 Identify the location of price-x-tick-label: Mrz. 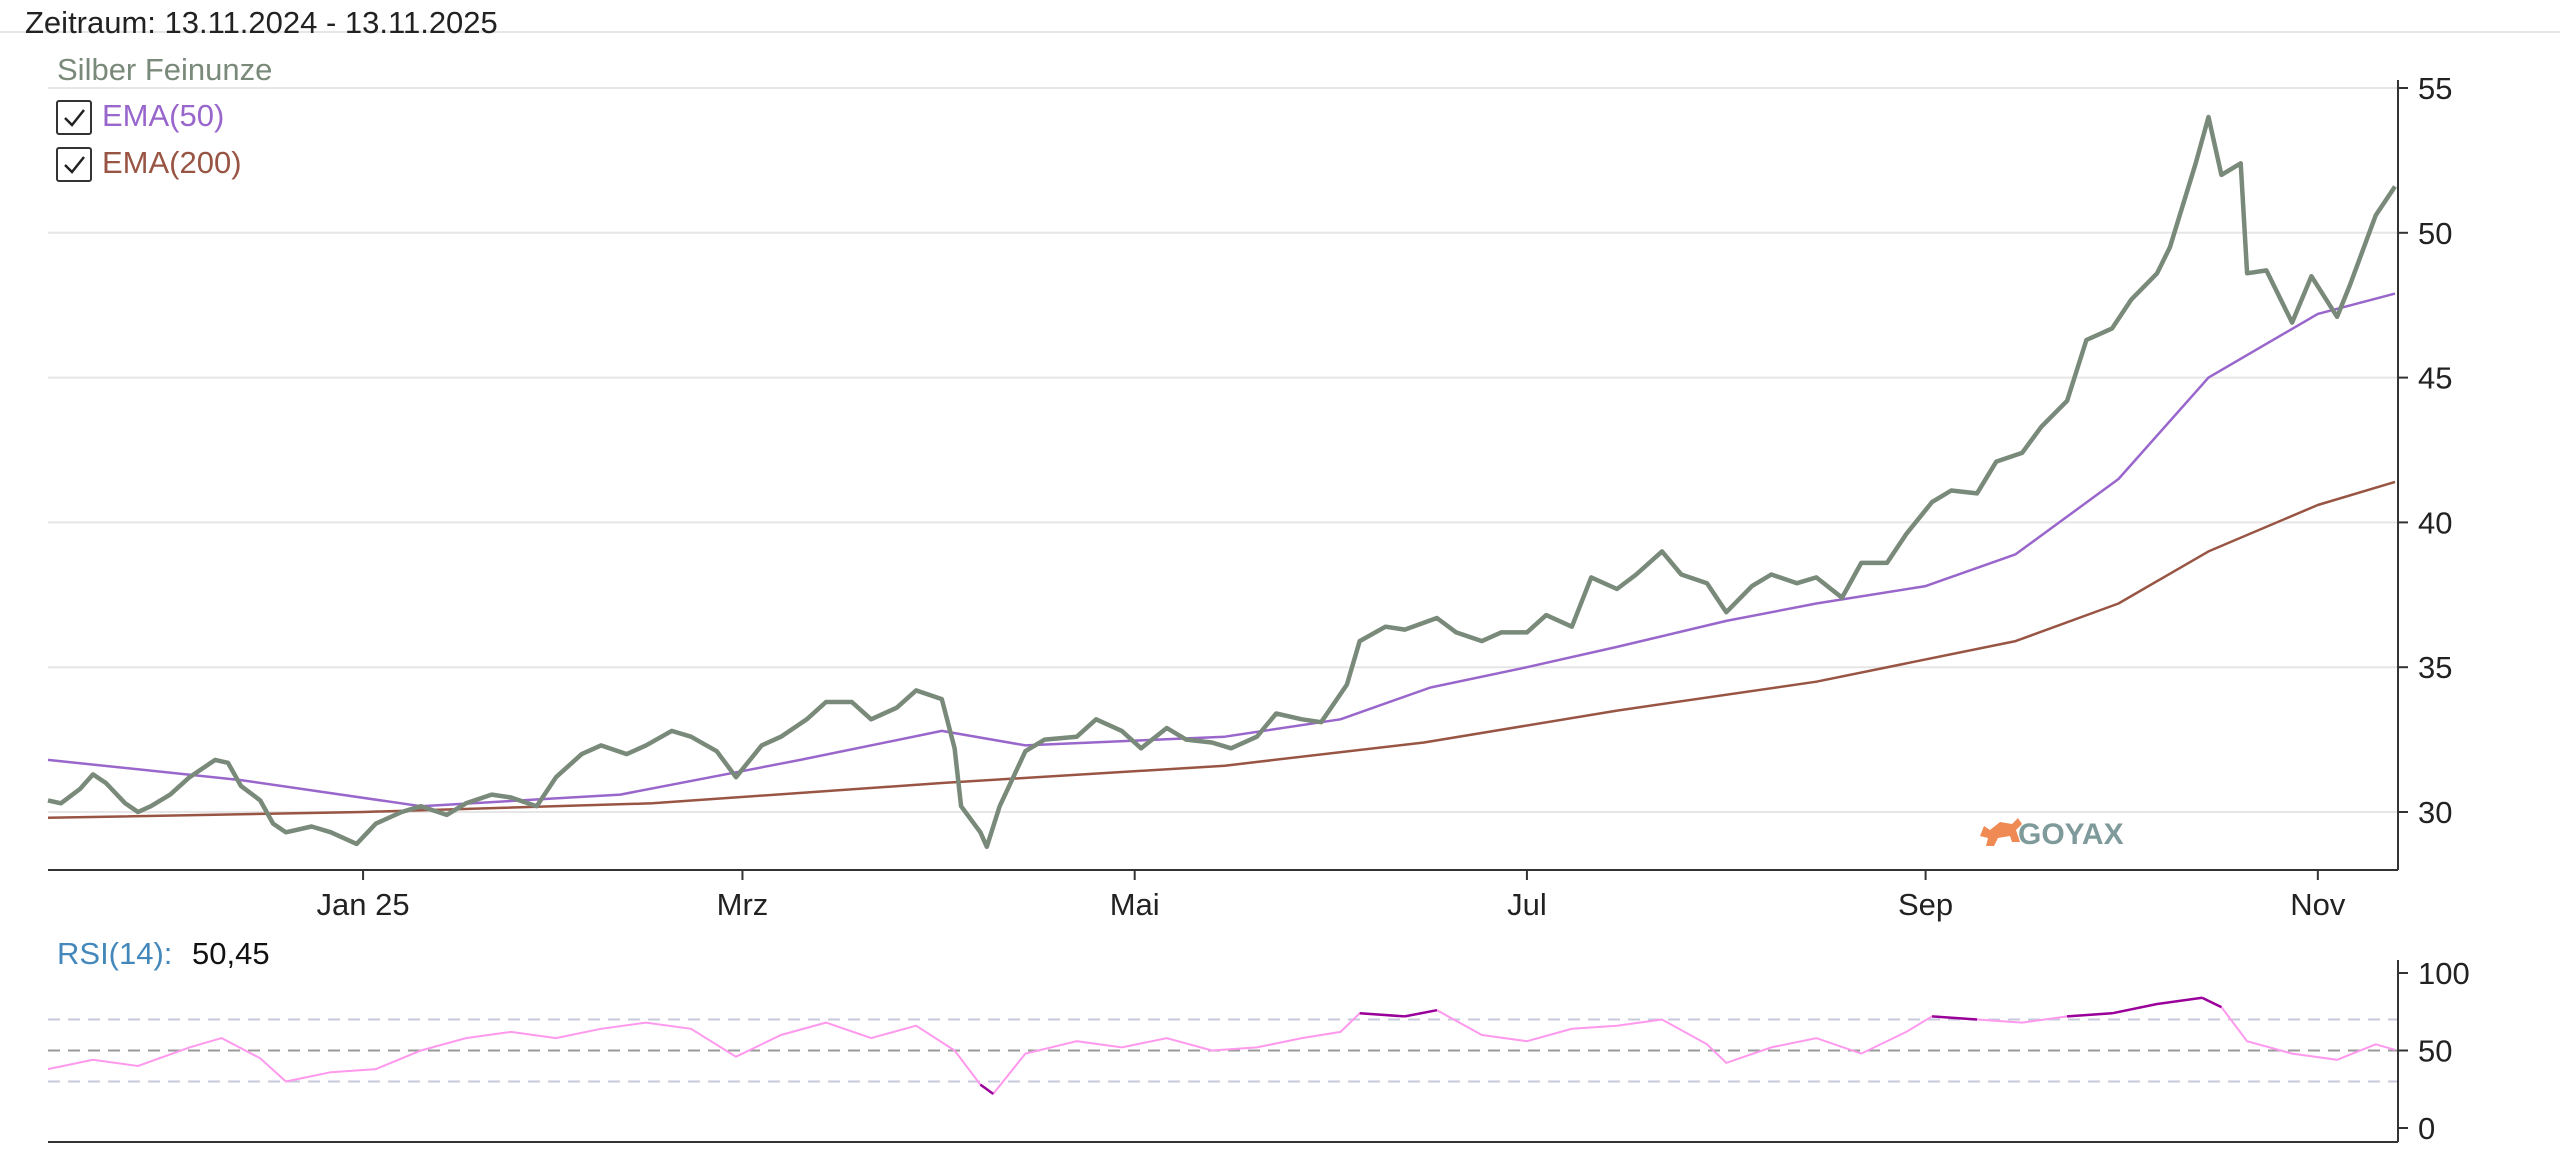
(743, 904).